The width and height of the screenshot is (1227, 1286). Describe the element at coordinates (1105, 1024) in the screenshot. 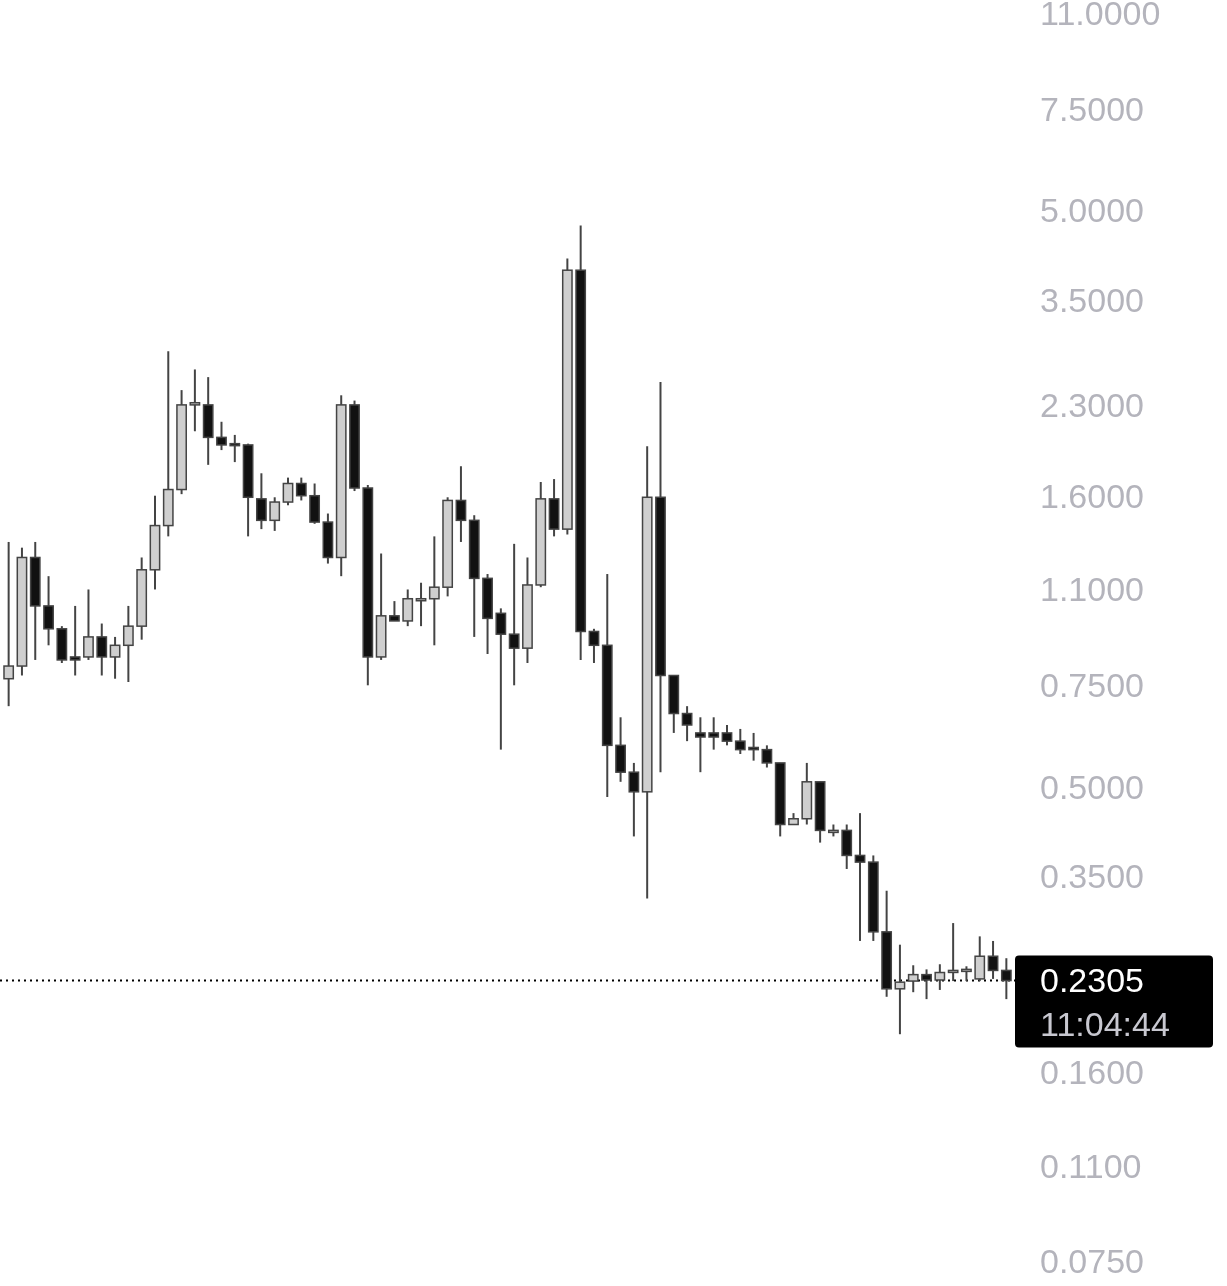

I see `text: 11:04:44` at that location.